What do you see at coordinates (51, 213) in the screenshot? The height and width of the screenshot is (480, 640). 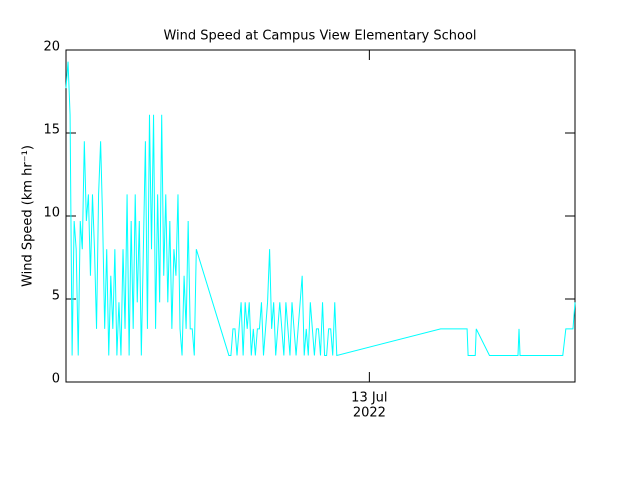 I see `y-tick-label: 10` at bounding box center [51, 213].